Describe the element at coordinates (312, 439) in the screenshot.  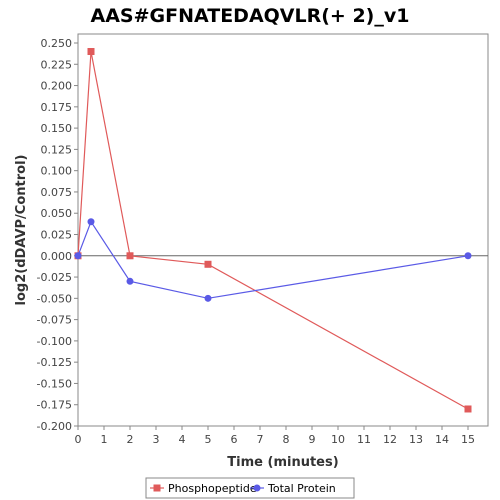
I see `x-tick-label: 9` at that location.